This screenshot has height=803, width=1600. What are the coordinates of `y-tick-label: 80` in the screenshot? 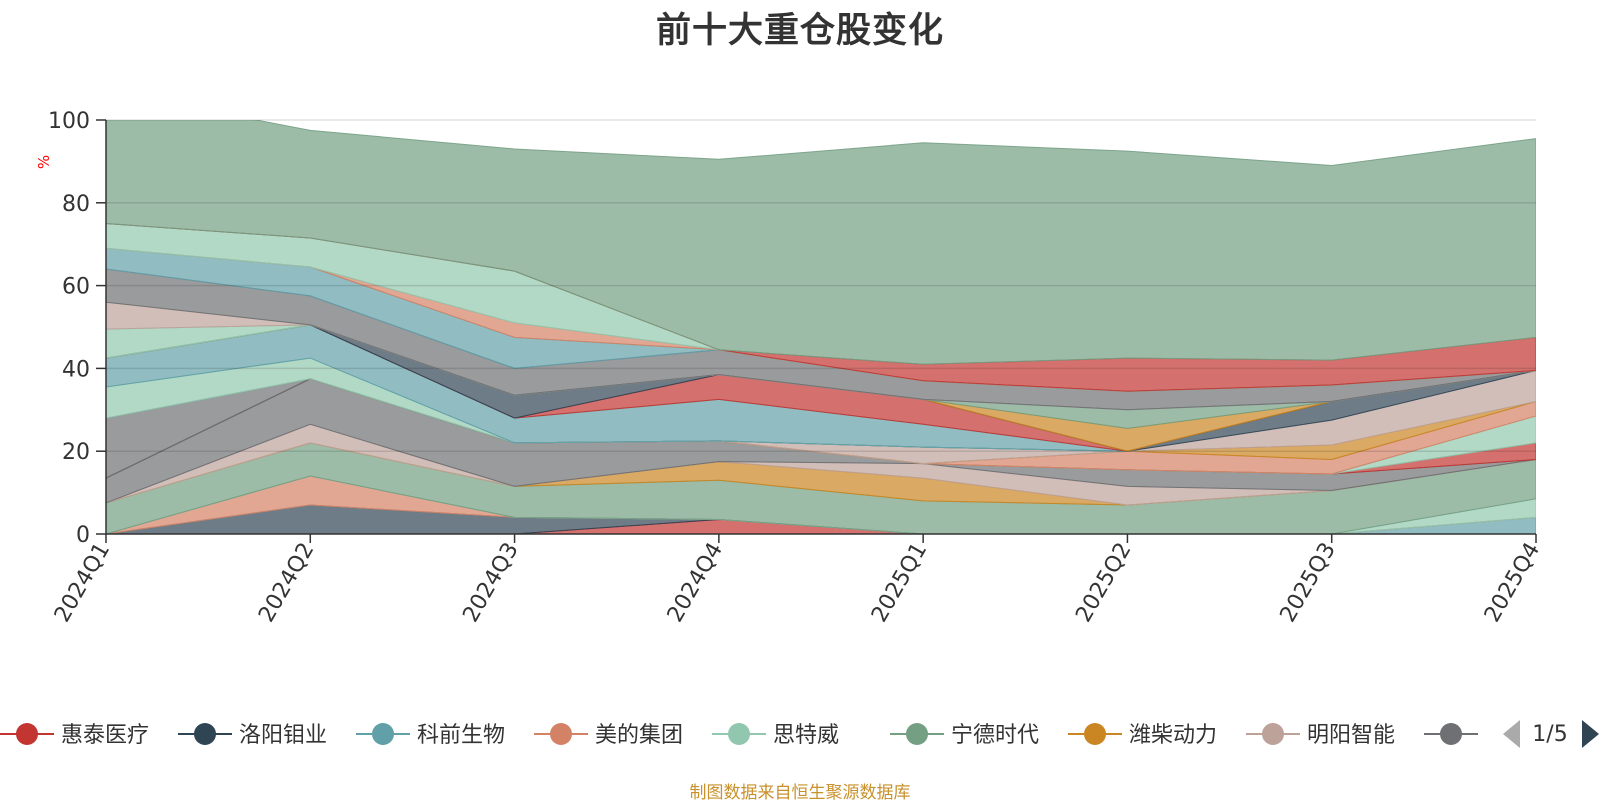 It's located at (76, 204).